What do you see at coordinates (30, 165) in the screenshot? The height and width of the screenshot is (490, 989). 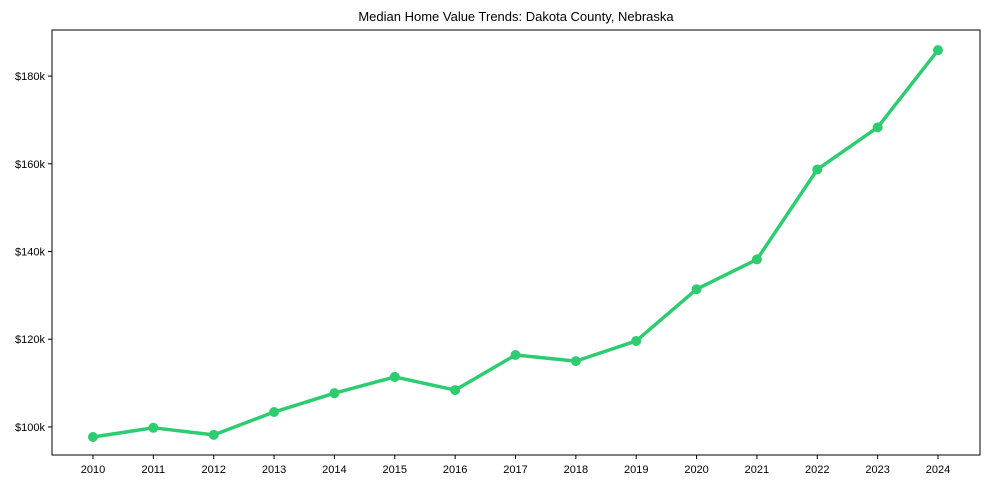 I see `y-tick-label: $160k` at bounding box center [30, 165].